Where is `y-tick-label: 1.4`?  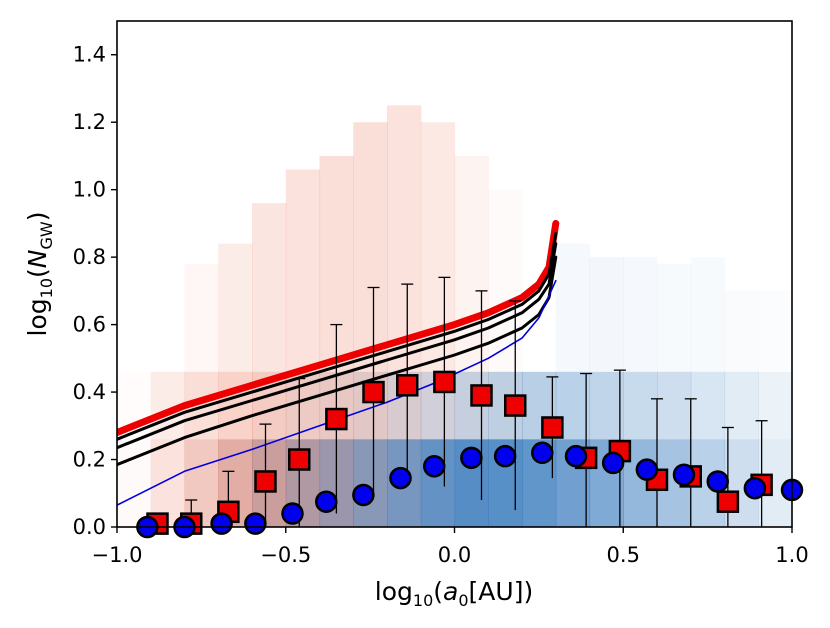
y-tick-label: 1.4 is located at coordinates (89, 55).